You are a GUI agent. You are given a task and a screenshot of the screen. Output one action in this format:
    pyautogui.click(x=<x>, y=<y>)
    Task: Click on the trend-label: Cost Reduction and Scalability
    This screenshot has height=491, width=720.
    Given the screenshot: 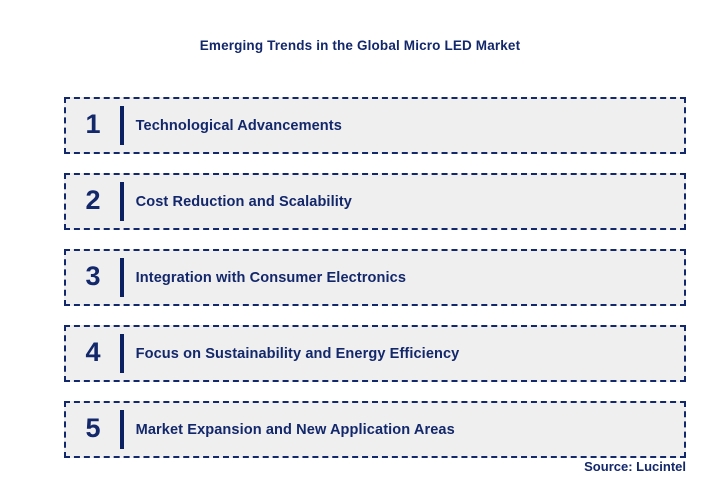 What is the action you would take?
    pyautogui.click(x=243, y=201)
    